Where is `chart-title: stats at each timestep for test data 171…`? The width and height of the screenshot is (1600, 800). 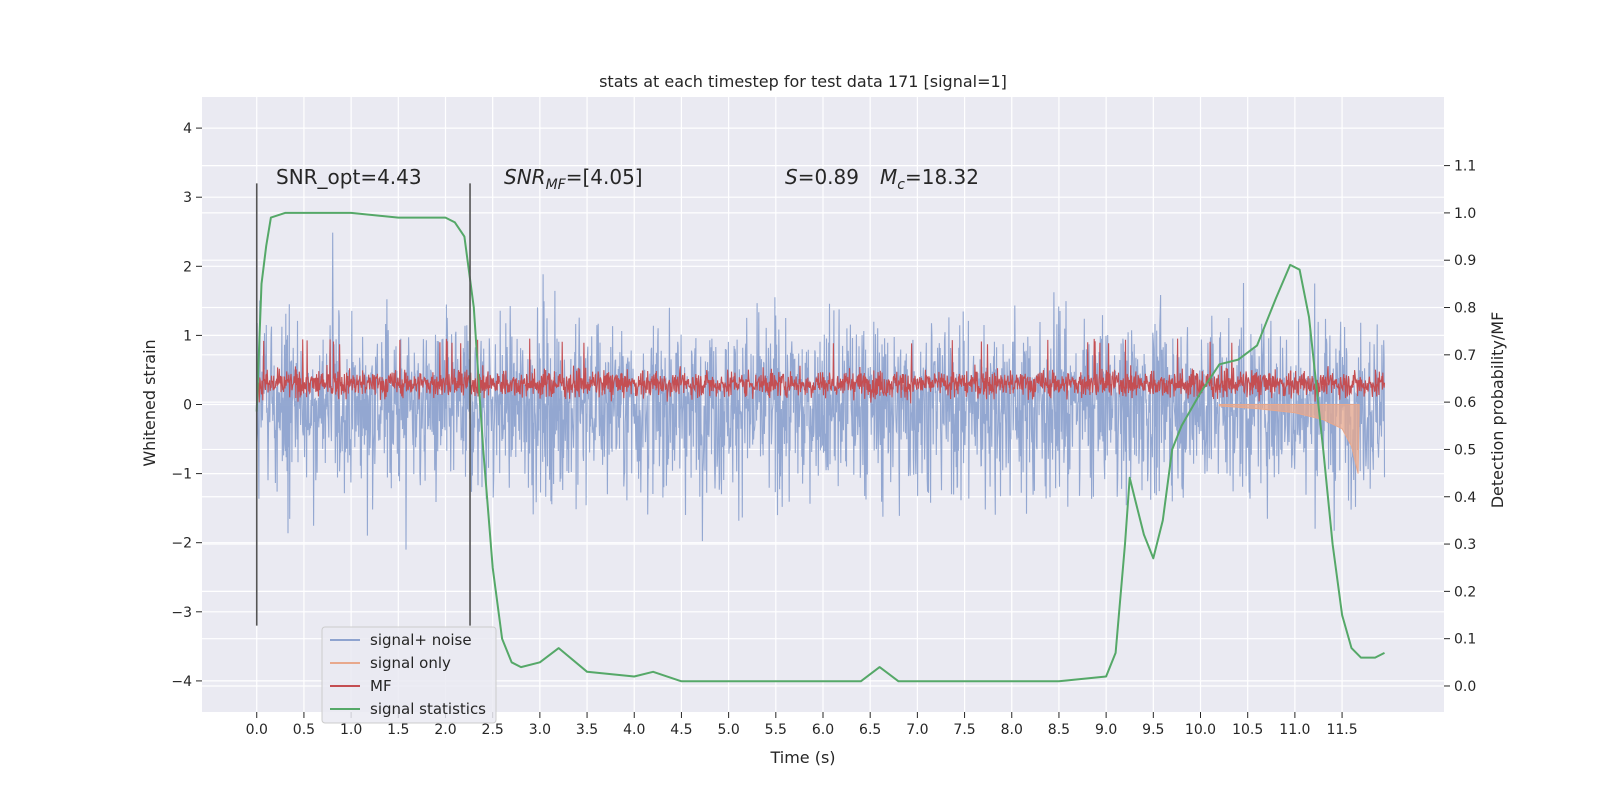 chart-title: stats at each timestep for test data 171… is located at coordinates (803, 81).